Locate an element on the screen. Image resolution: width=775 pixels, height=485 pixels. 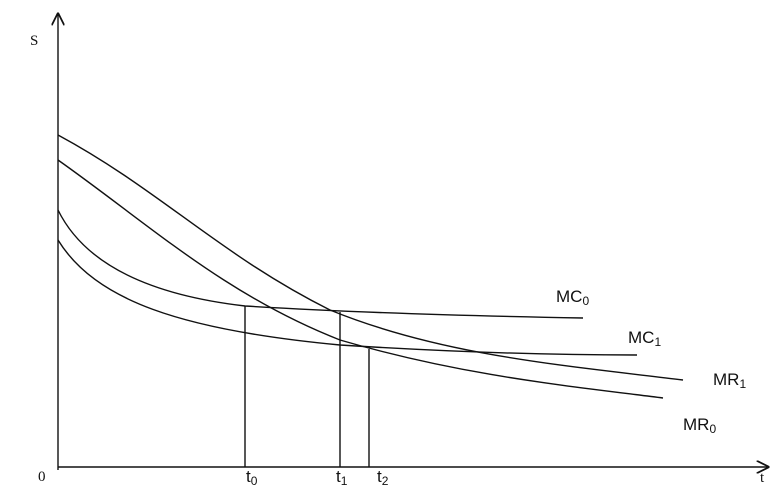
label-mc1: MC1 is located at coordinates (644, 338).